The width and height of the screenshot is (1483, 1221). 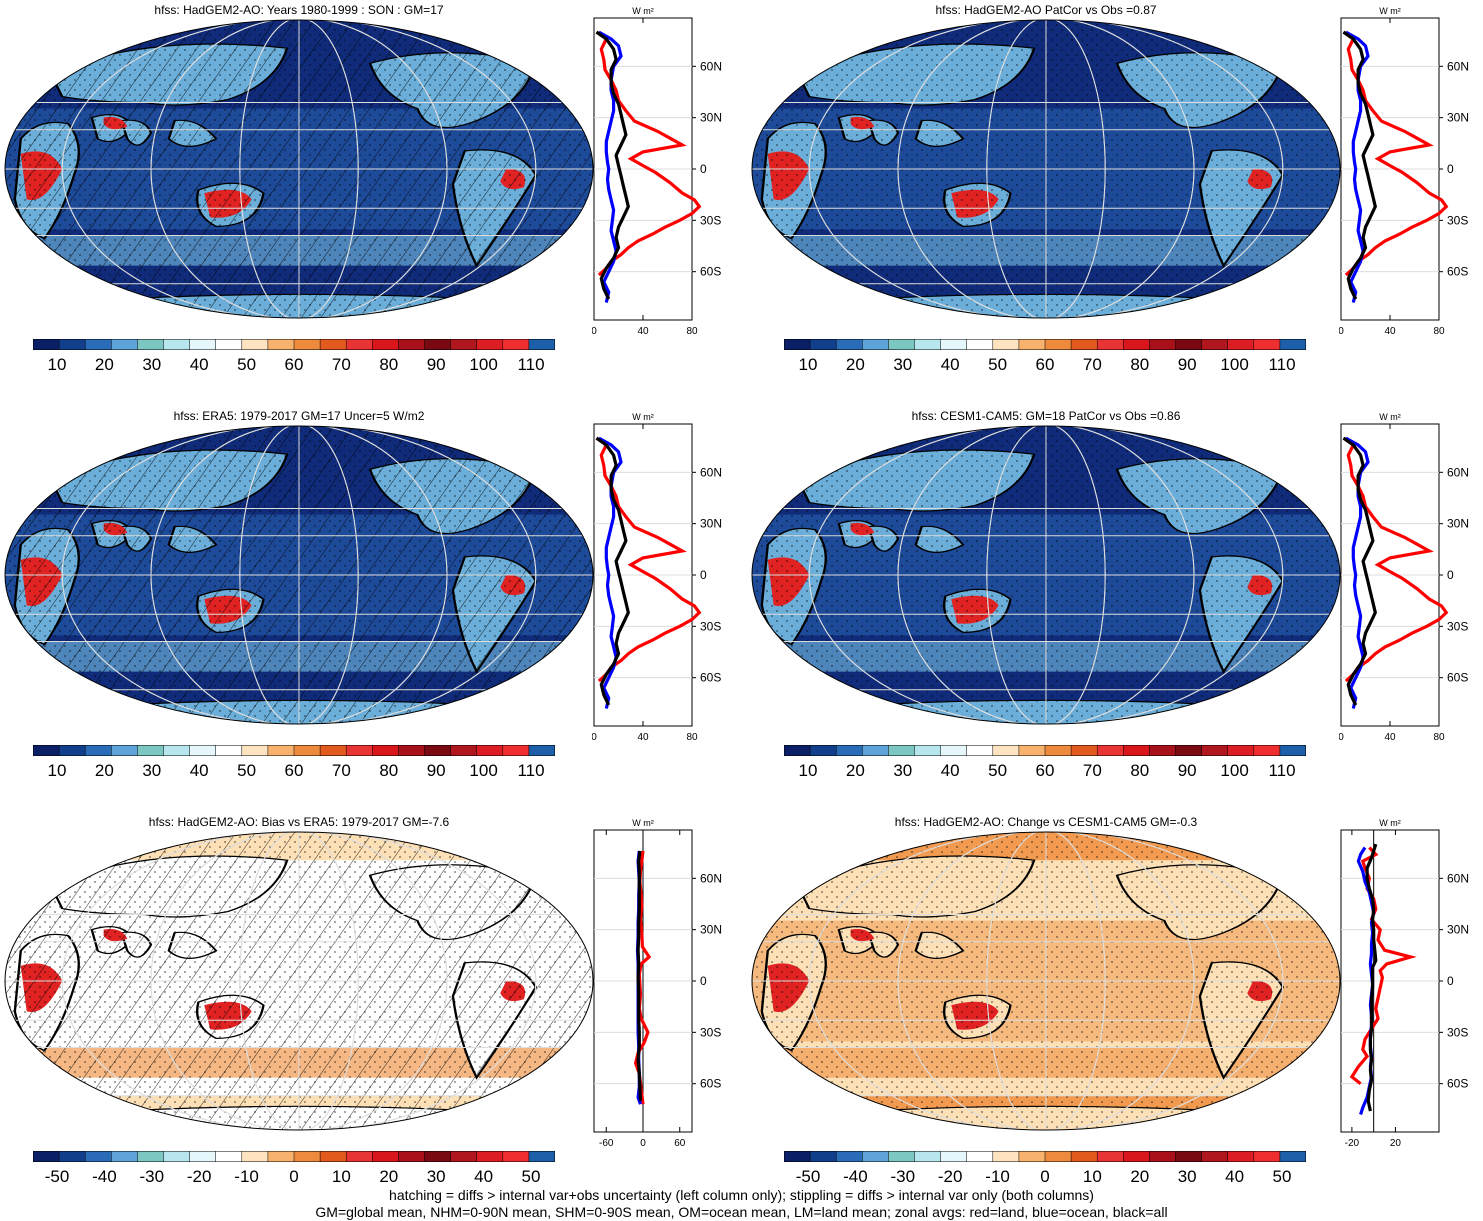 What do you see at coordinates (1390, 417) in the screenshot?
I see `zonal-unit-label: W m²` at bounding box center [1390, 417].